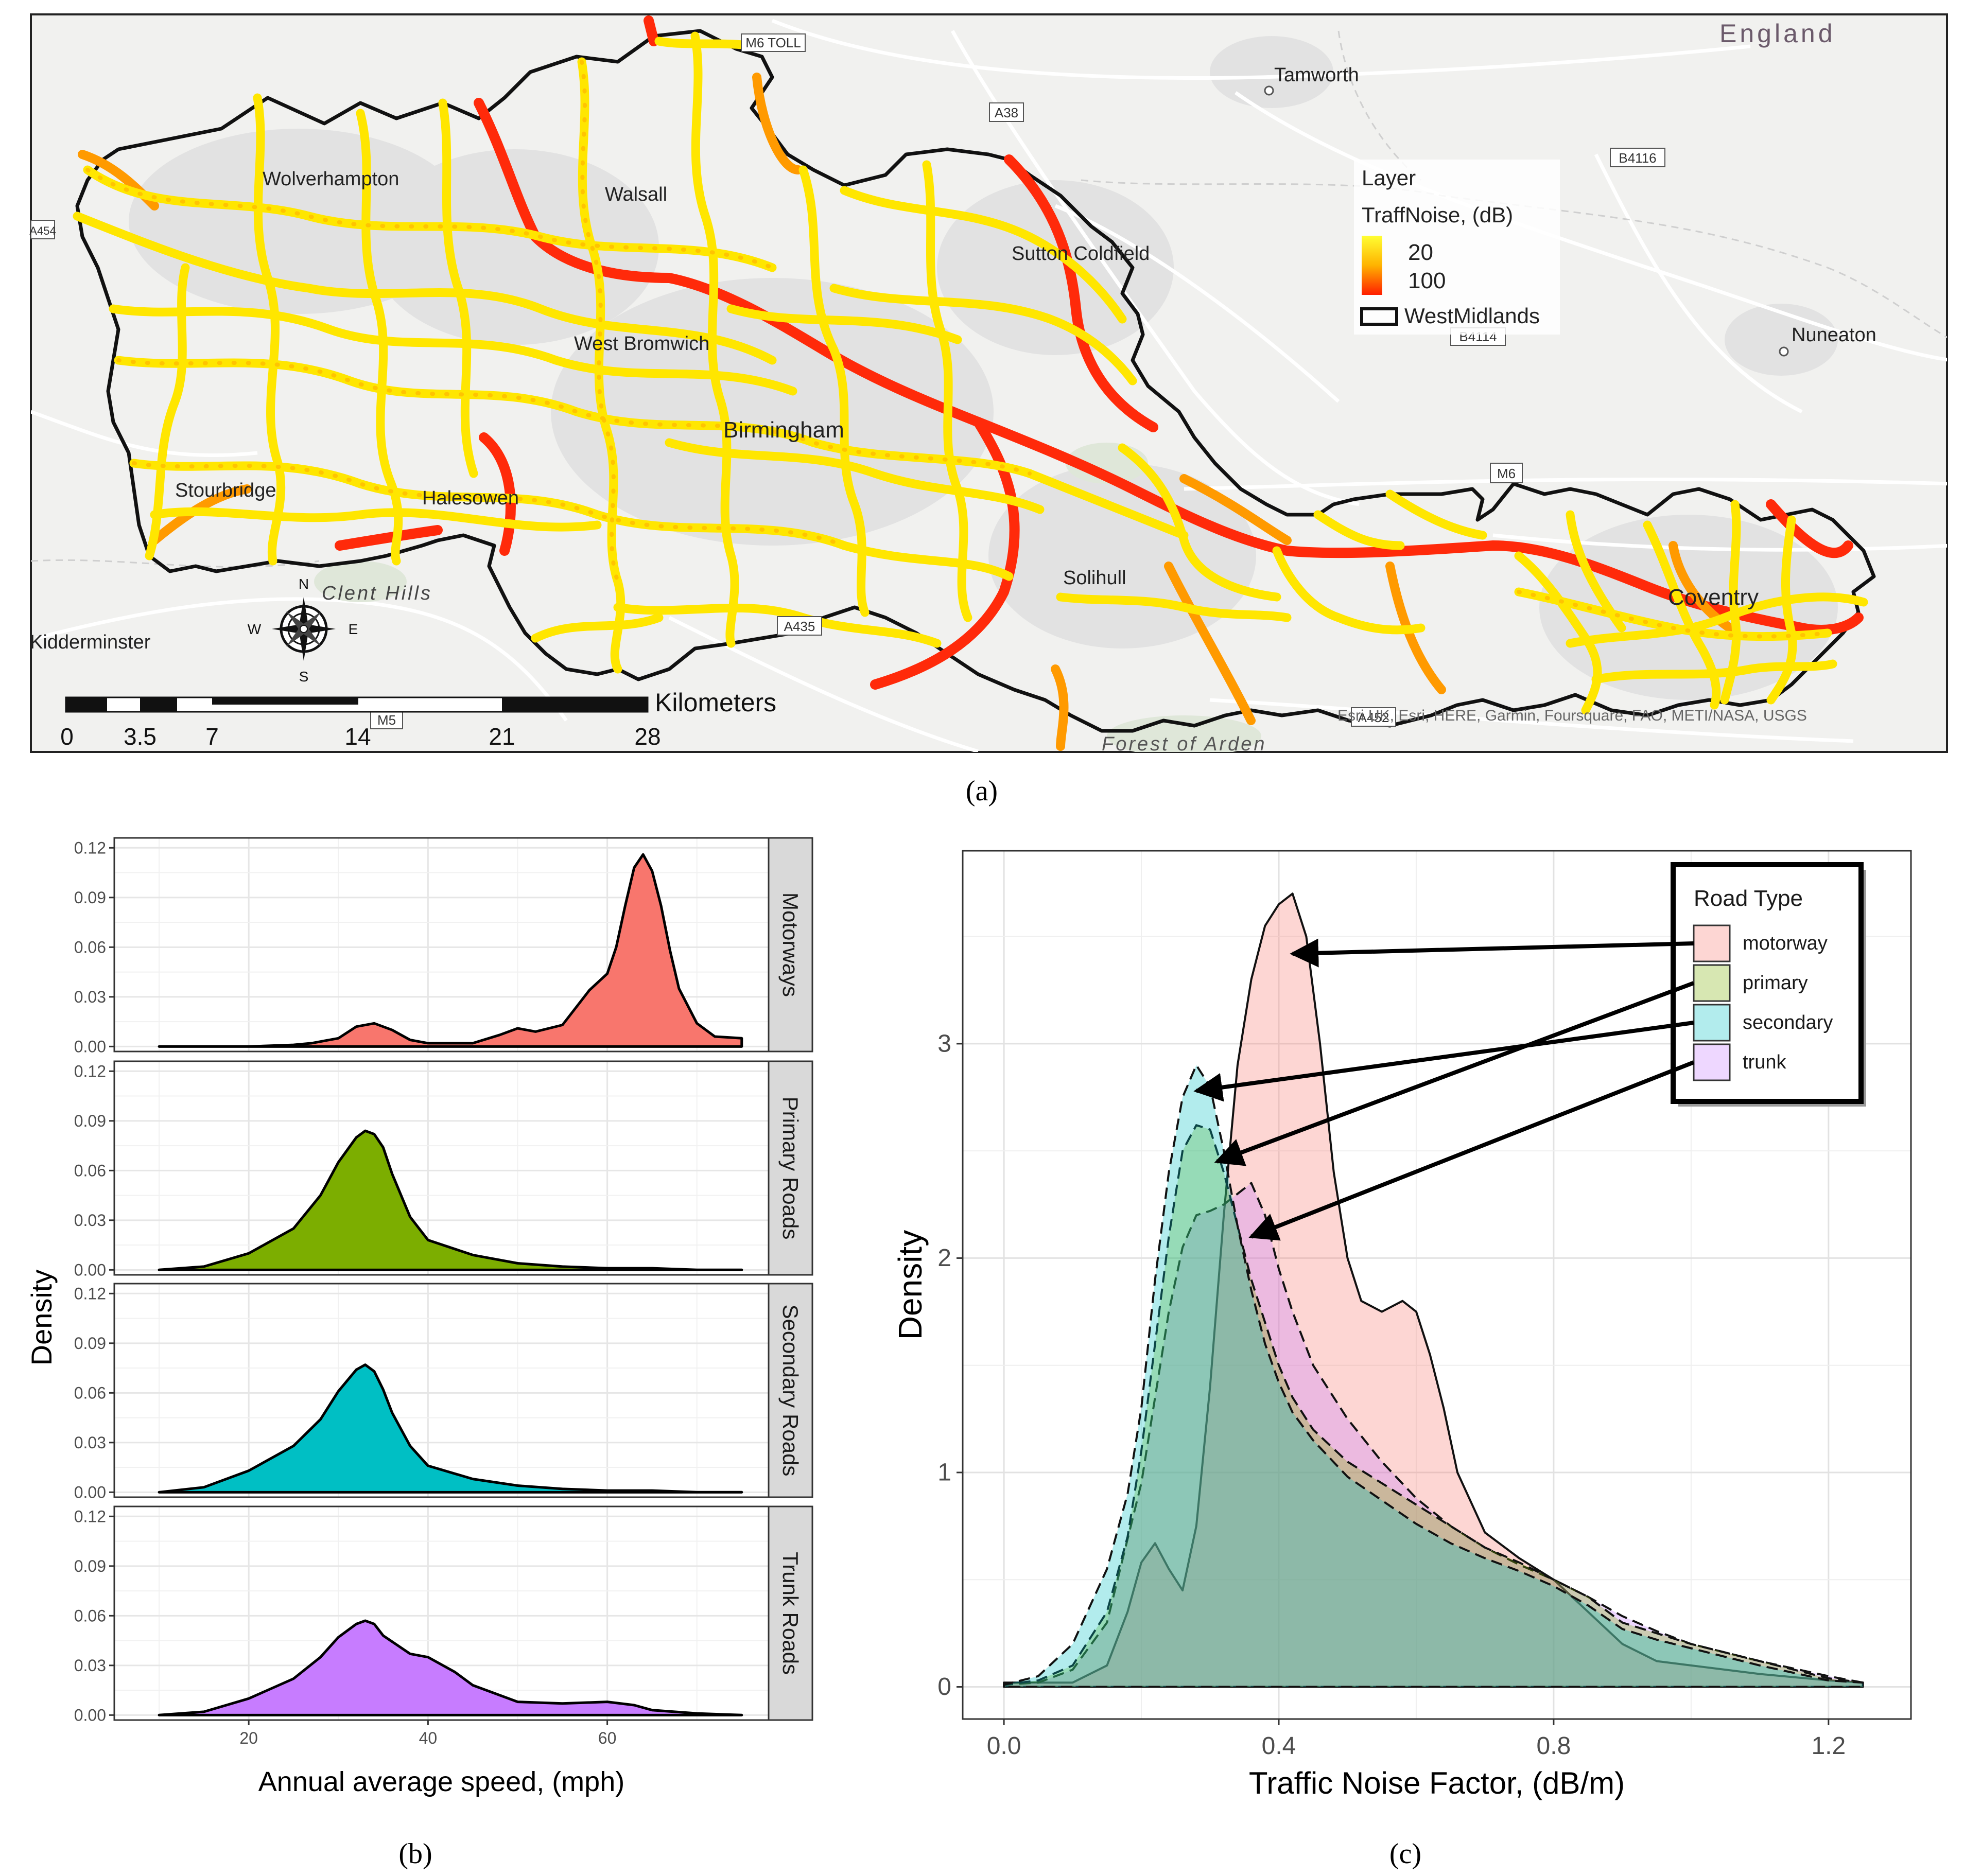 Image resolution: width=1964 pixels, height=1876 pixels. I want to click on legend-title: Road Type, so click(1748, 899).